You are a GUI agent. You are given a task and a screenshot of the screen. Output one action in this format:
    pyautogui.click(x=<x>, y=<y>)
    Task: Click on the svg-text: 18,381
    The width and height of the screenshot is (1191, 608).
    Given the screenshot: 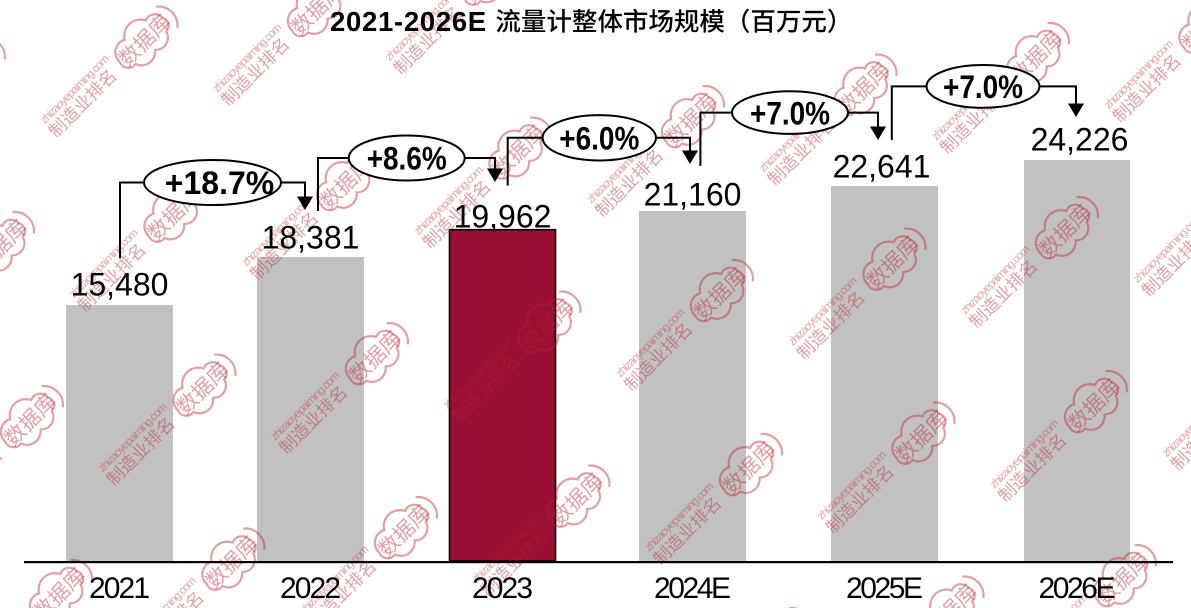 What is the action you would take?
    pyautogui.click(x=311, y=237)
    